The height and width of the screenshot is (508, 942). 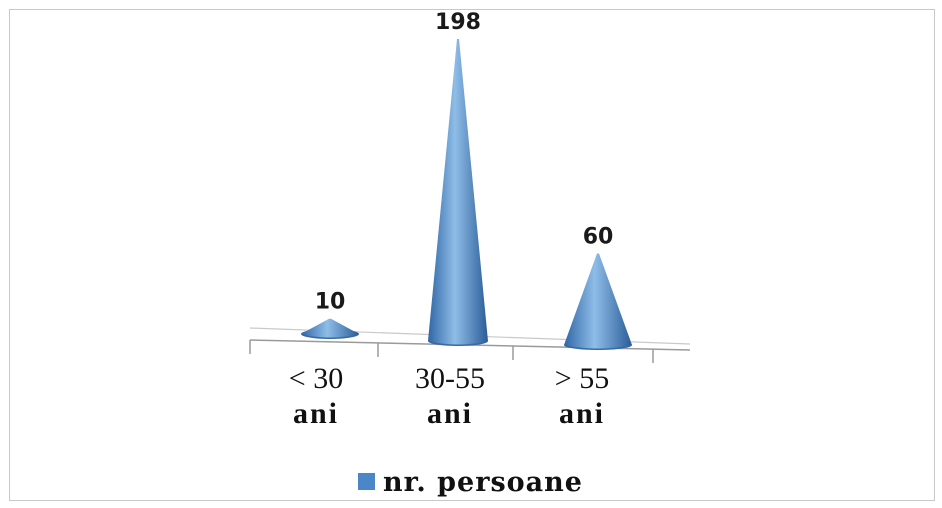 What do you see at coordinates (316, 378) in the screenshot?
I see `category-label-line1: < 30` at bounding box center [316, 378].